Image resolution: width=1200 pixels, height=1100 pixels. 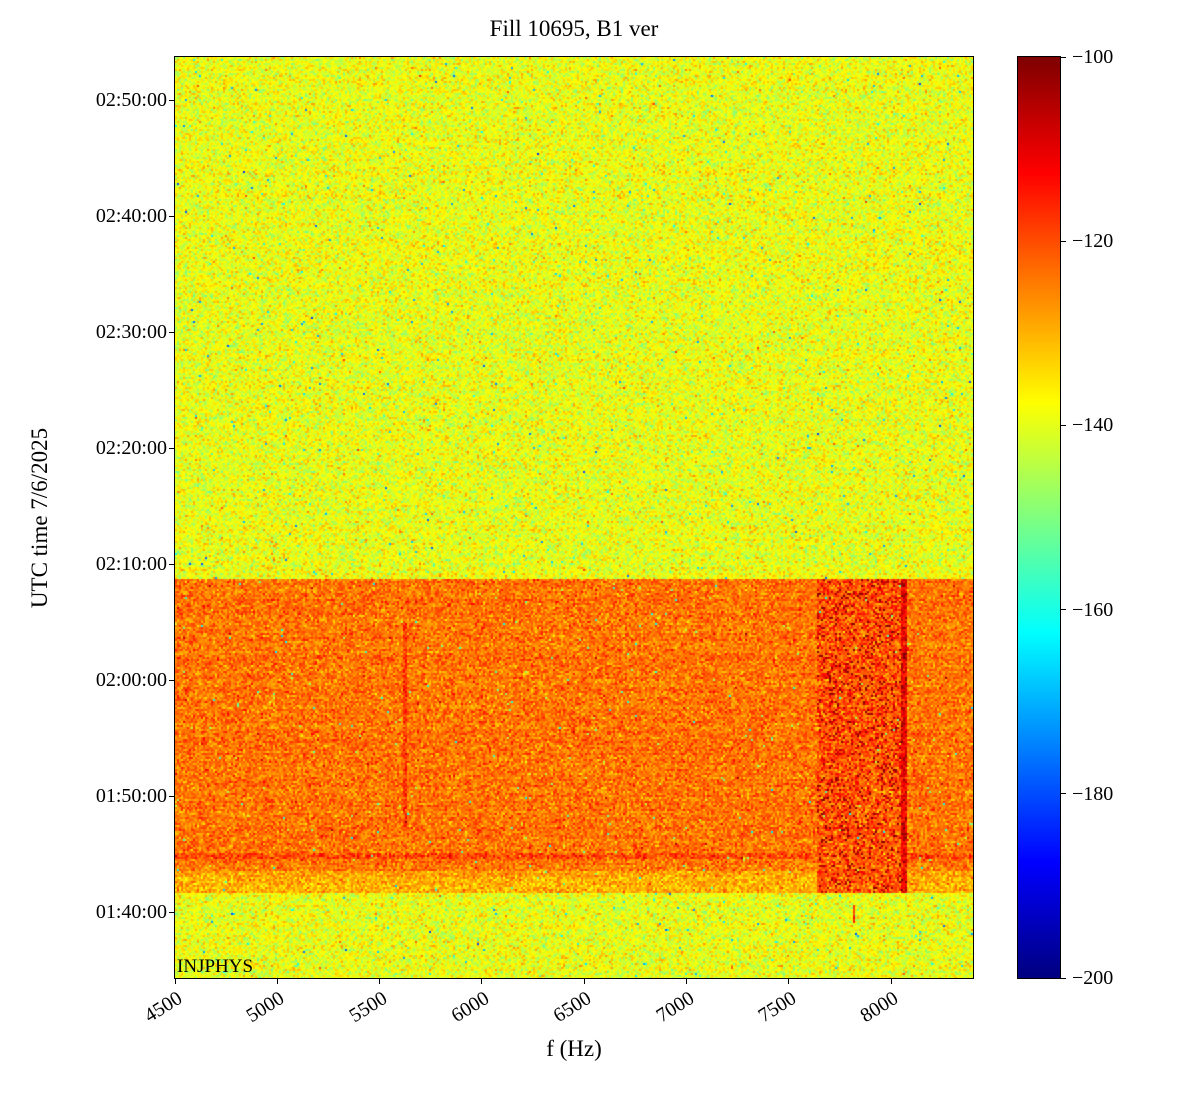 I want to click on y-tick-label: 02:00:00, so click(x=131, y=680).